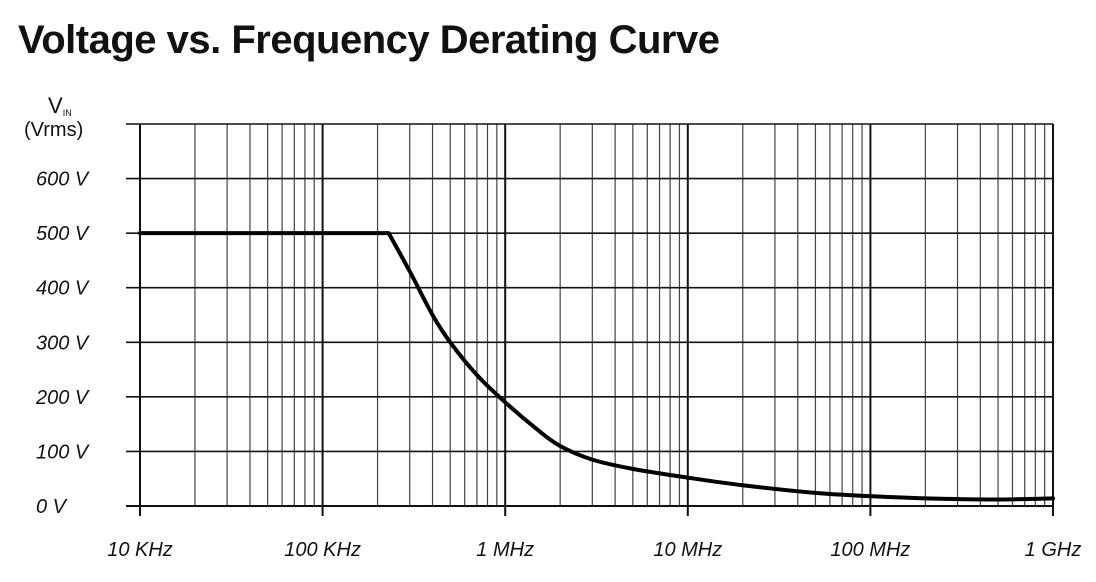 This screenshot has width=1096, height=582. Describe the element at coordinates (870, 550) in the screenshot. I see `x-tick-label: 100 MHz` at that location.